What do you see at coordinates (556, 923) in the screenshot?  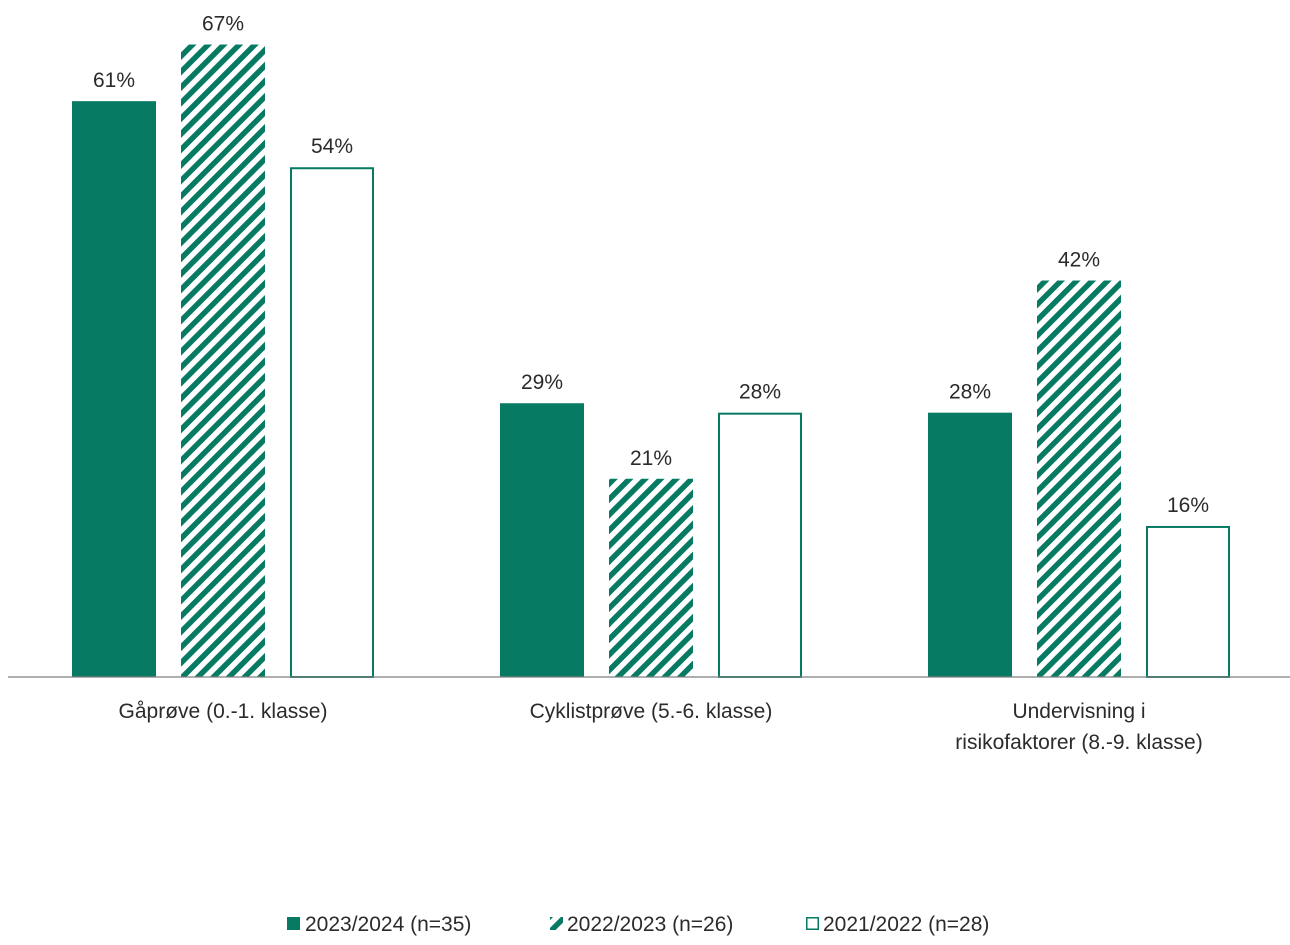 I see `legend-swatch-hatched` at bounding box center [556, 923].